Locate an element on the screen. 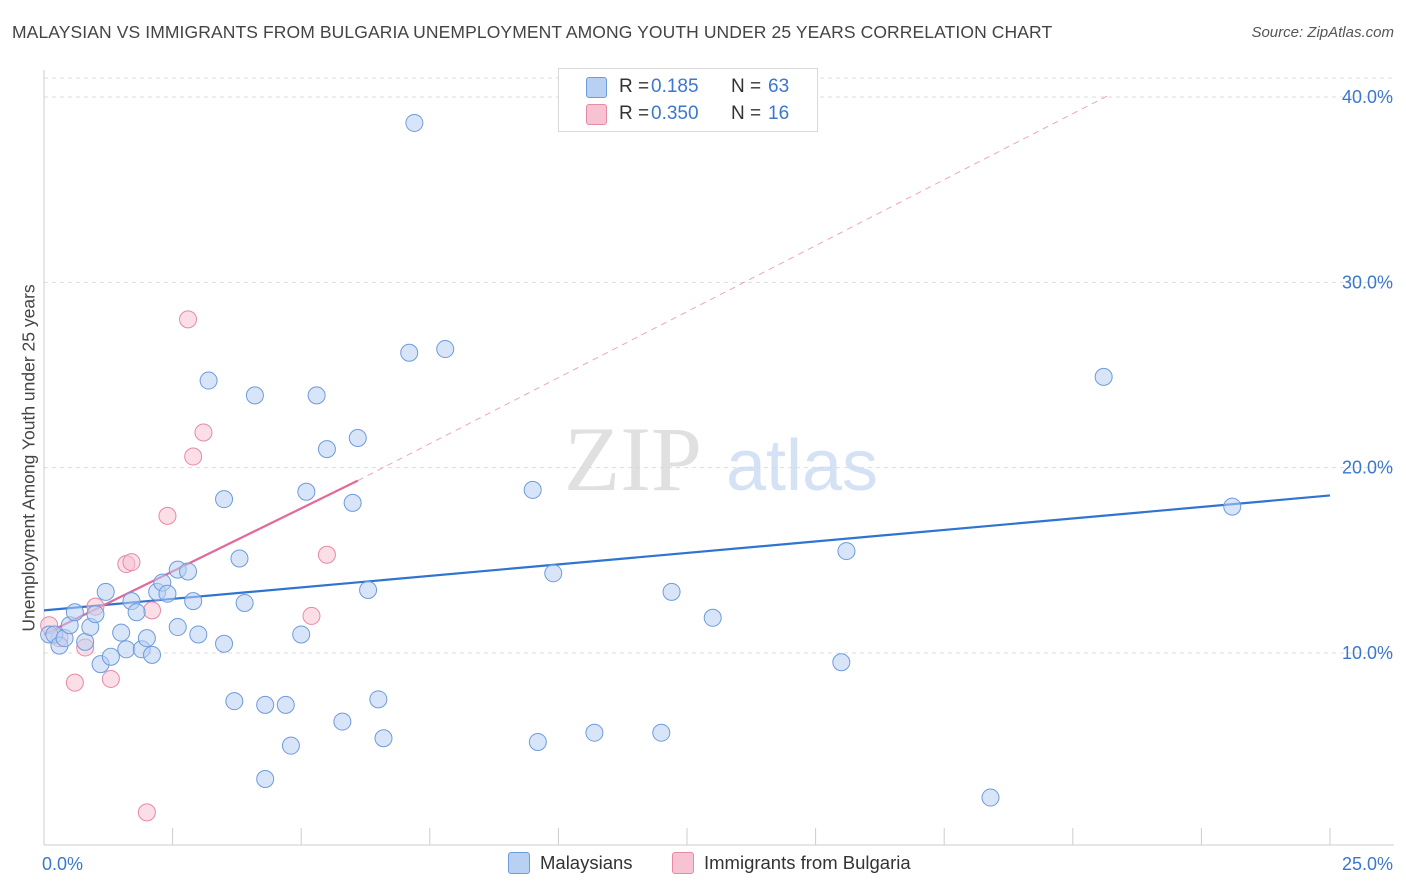  y-tick-label: 30.0% is located at coordinates (1367, 282).